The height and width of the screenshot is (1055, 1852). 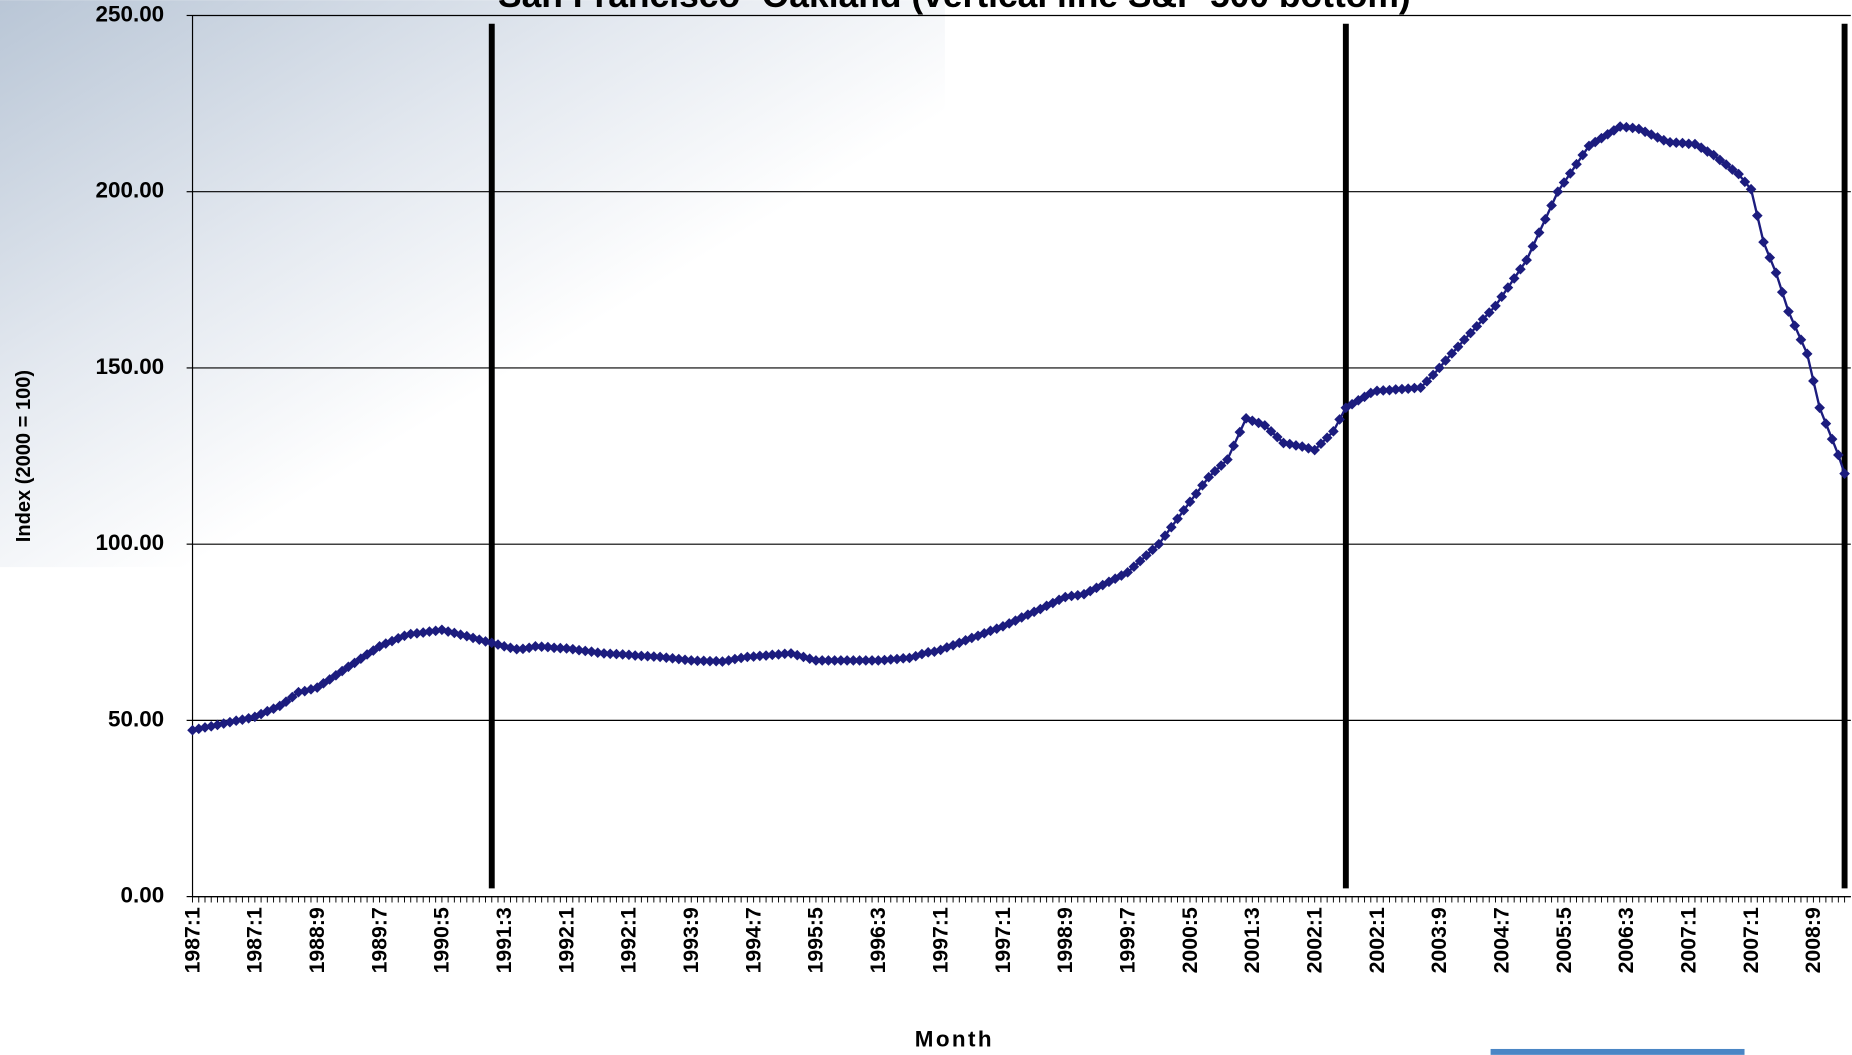 I want to click on footer-box, so click(x=1617, y=1051).